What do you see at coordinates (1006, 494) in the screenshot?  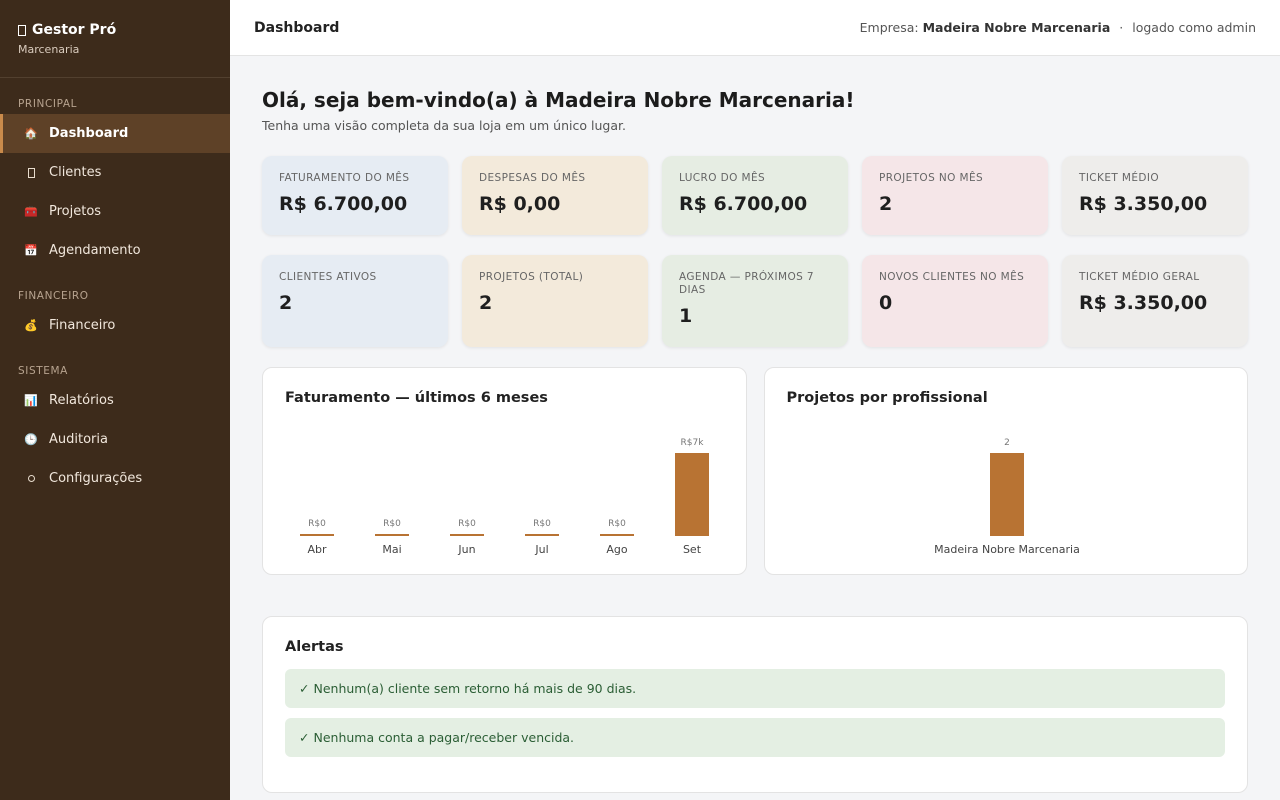 I see `bar-madeira-nobre-marcenaria` at bounding box center [1006, 494].